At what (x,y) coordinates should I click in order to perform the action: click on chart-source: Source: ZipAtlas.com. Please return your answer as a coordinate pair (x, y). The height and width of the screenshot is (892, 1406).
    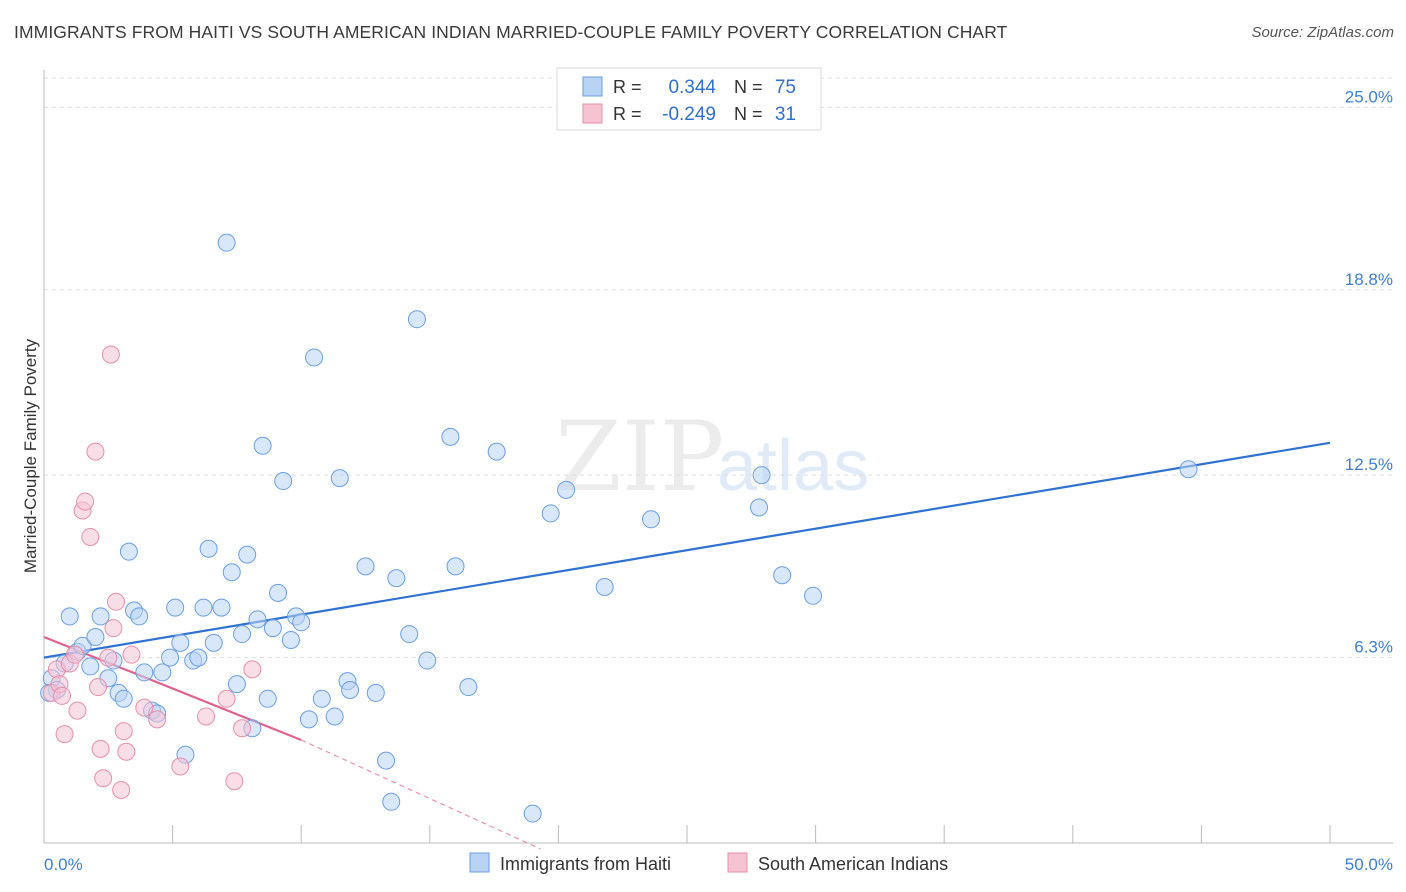
    Looking at the image, I should click on (1322, 32).